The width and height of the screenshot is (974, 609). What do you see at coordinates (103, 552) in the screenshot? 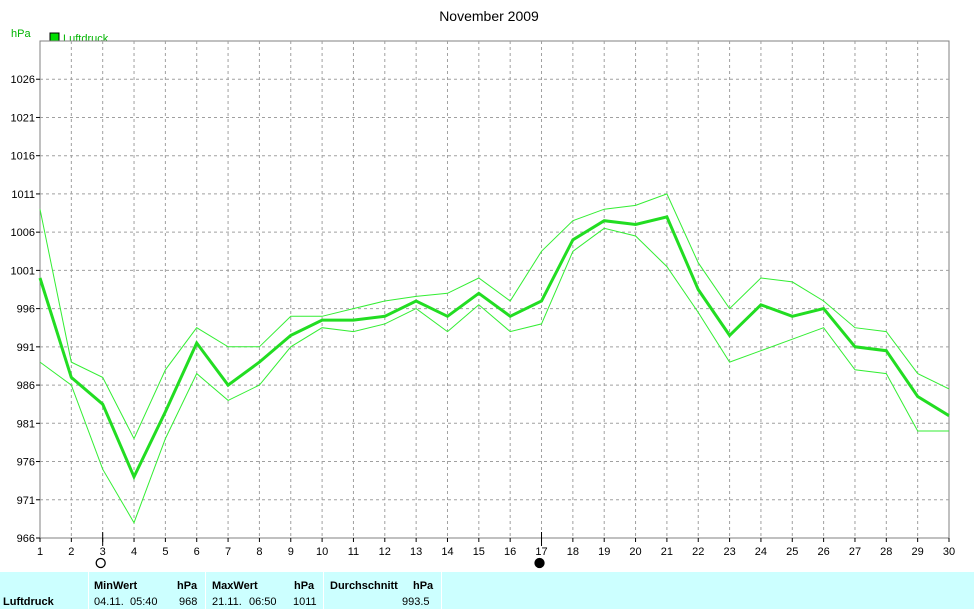
I see `x-tick-label: 3` at bounding box center [103, 552].